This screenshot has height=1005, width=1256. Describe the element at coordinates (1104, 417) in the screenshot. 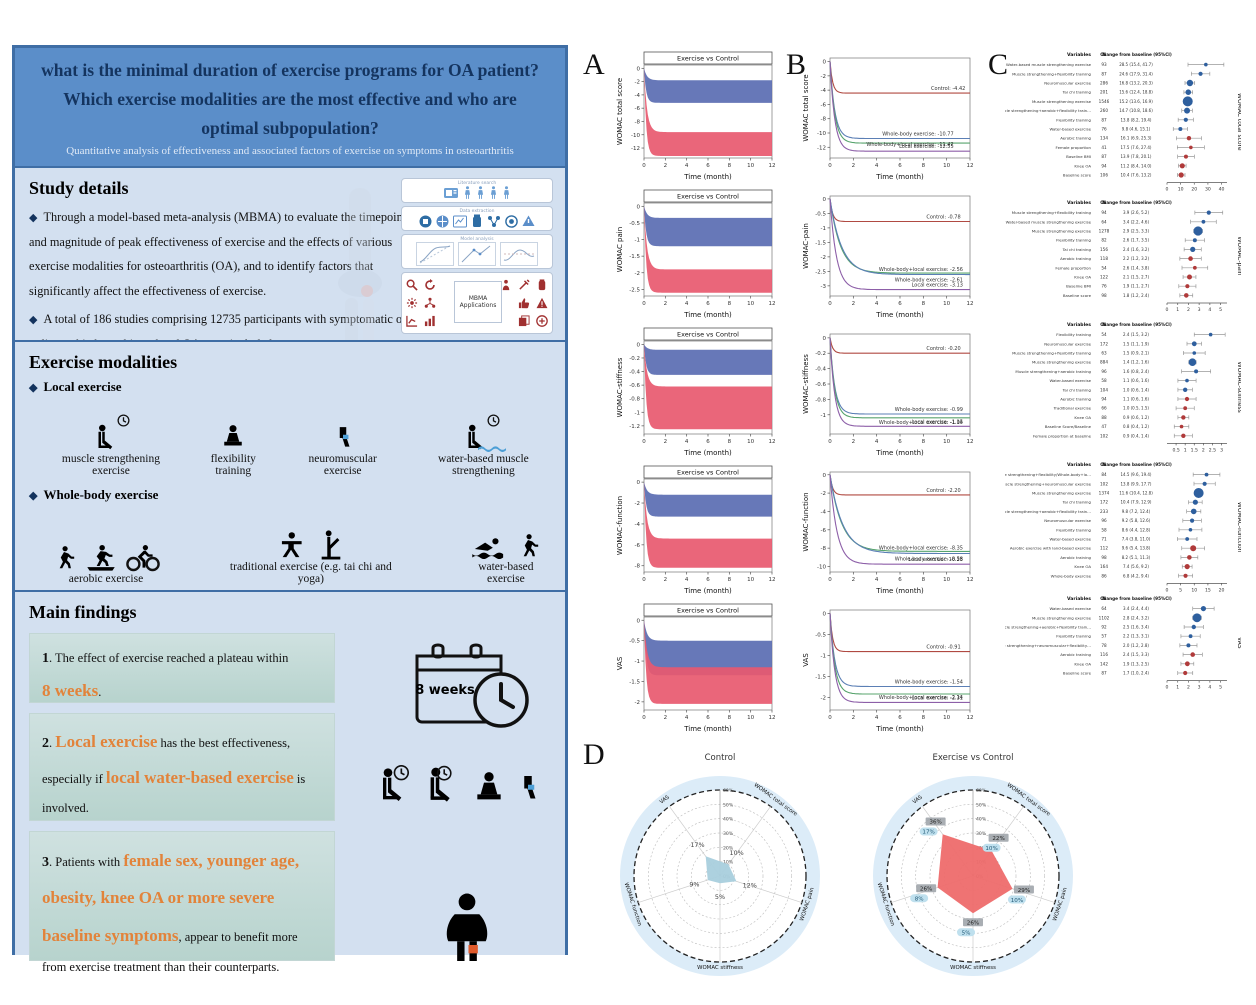

I see `svg-text: 88` at that location.